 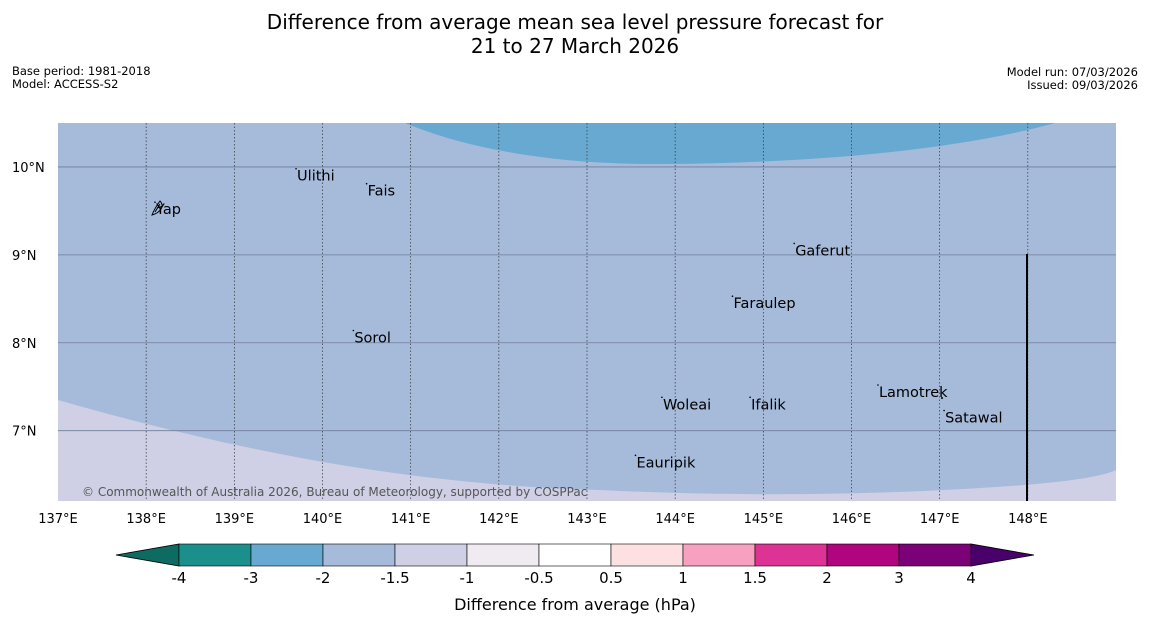 What do you see at coordinates (827, 578) in the screenshot?
I see `colorbar-tick-label: 2` at bounding box center [827, 578].